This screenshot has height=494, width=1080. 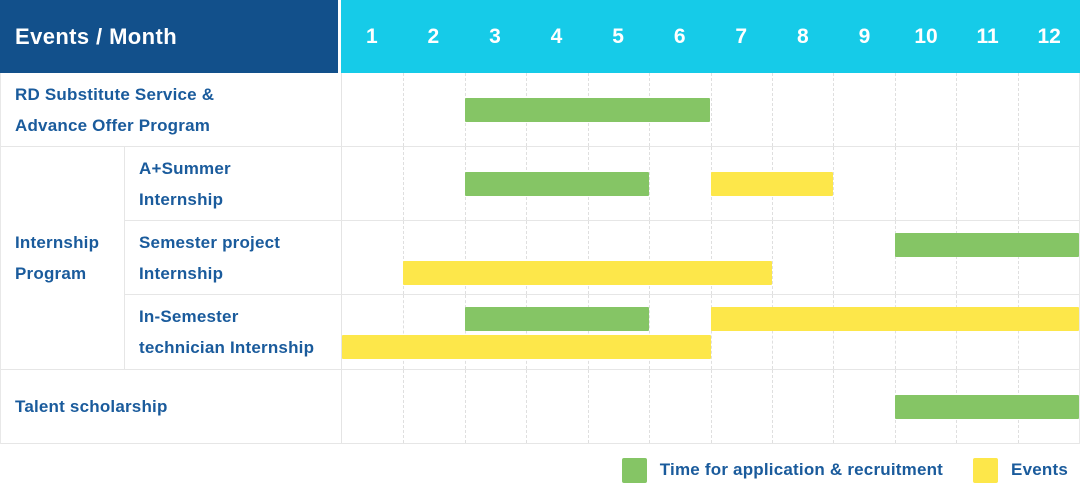 I want to click on application-legend-label: Time for application & recruitment, so click(x=801, y=469).